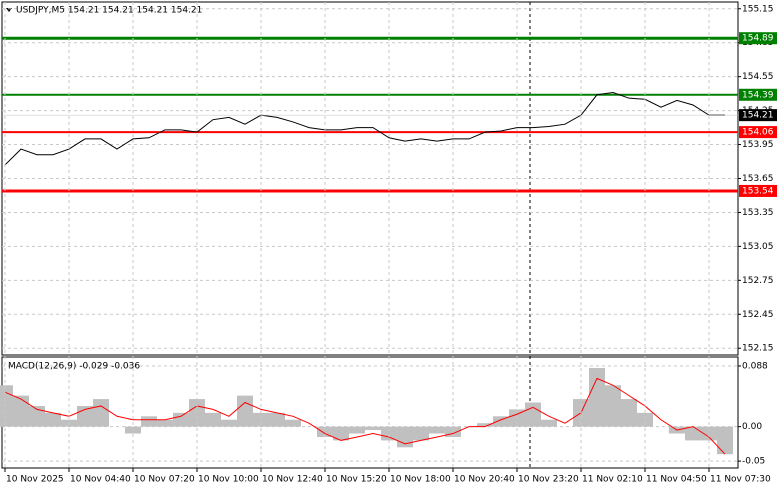 Image resolution: width=781 pixels, height=489 pixels. Describe the element at coordinates (364, 129) in the screenshot. I see `price-line` at that location.